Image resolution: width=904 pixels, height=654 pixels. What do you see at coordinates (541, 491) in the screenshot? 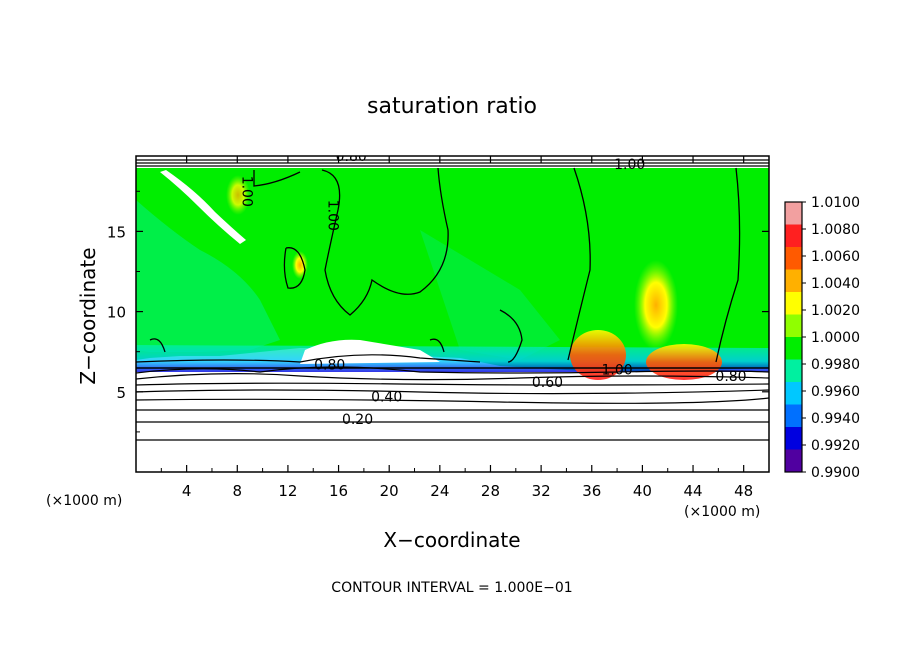
I see `x-tick-label: 32` at bounding box center [541, 491].